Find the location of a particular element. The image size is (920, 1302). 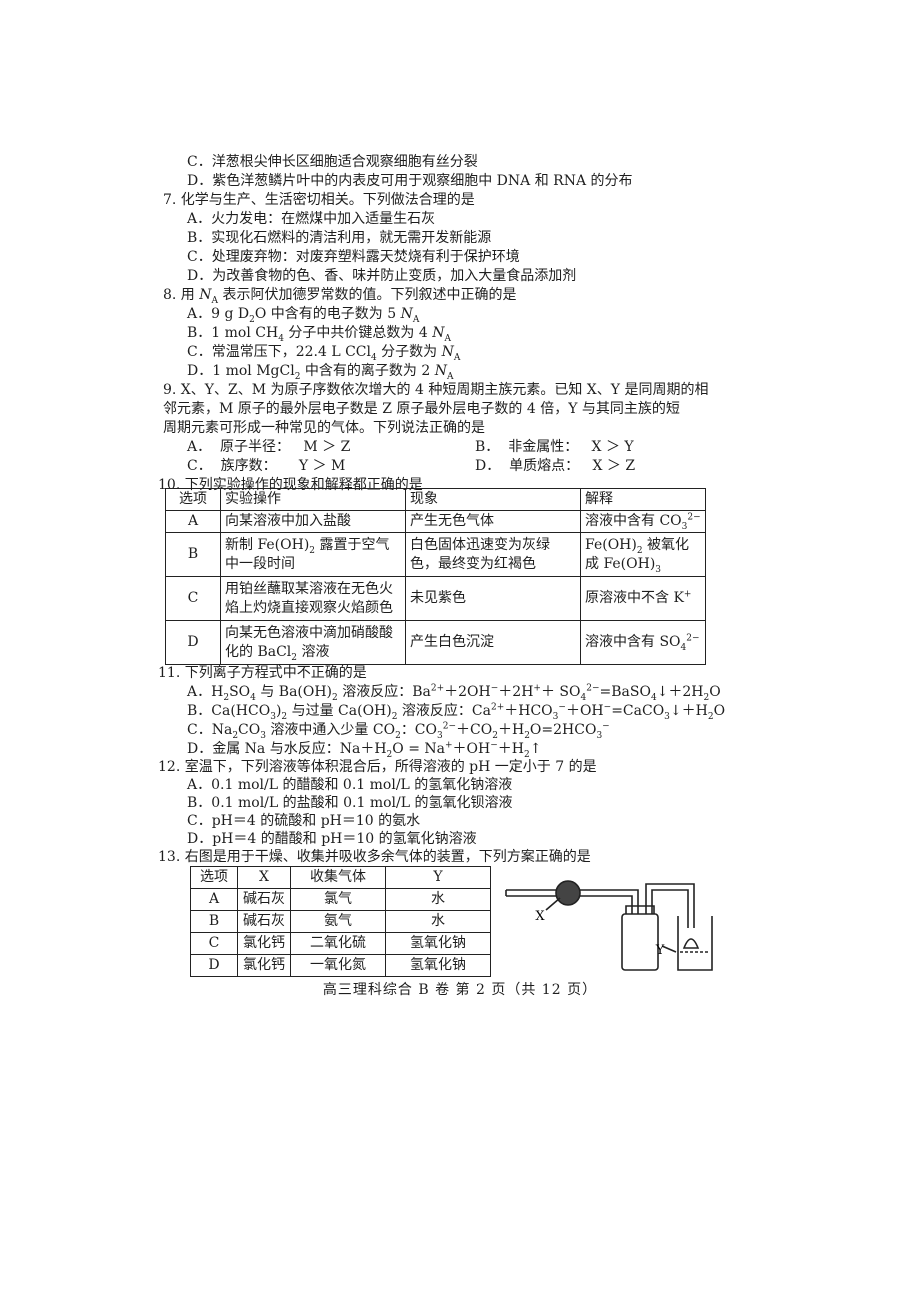

text-run: O 中含有的电子数为 5 is located at coordinates (327, 314).